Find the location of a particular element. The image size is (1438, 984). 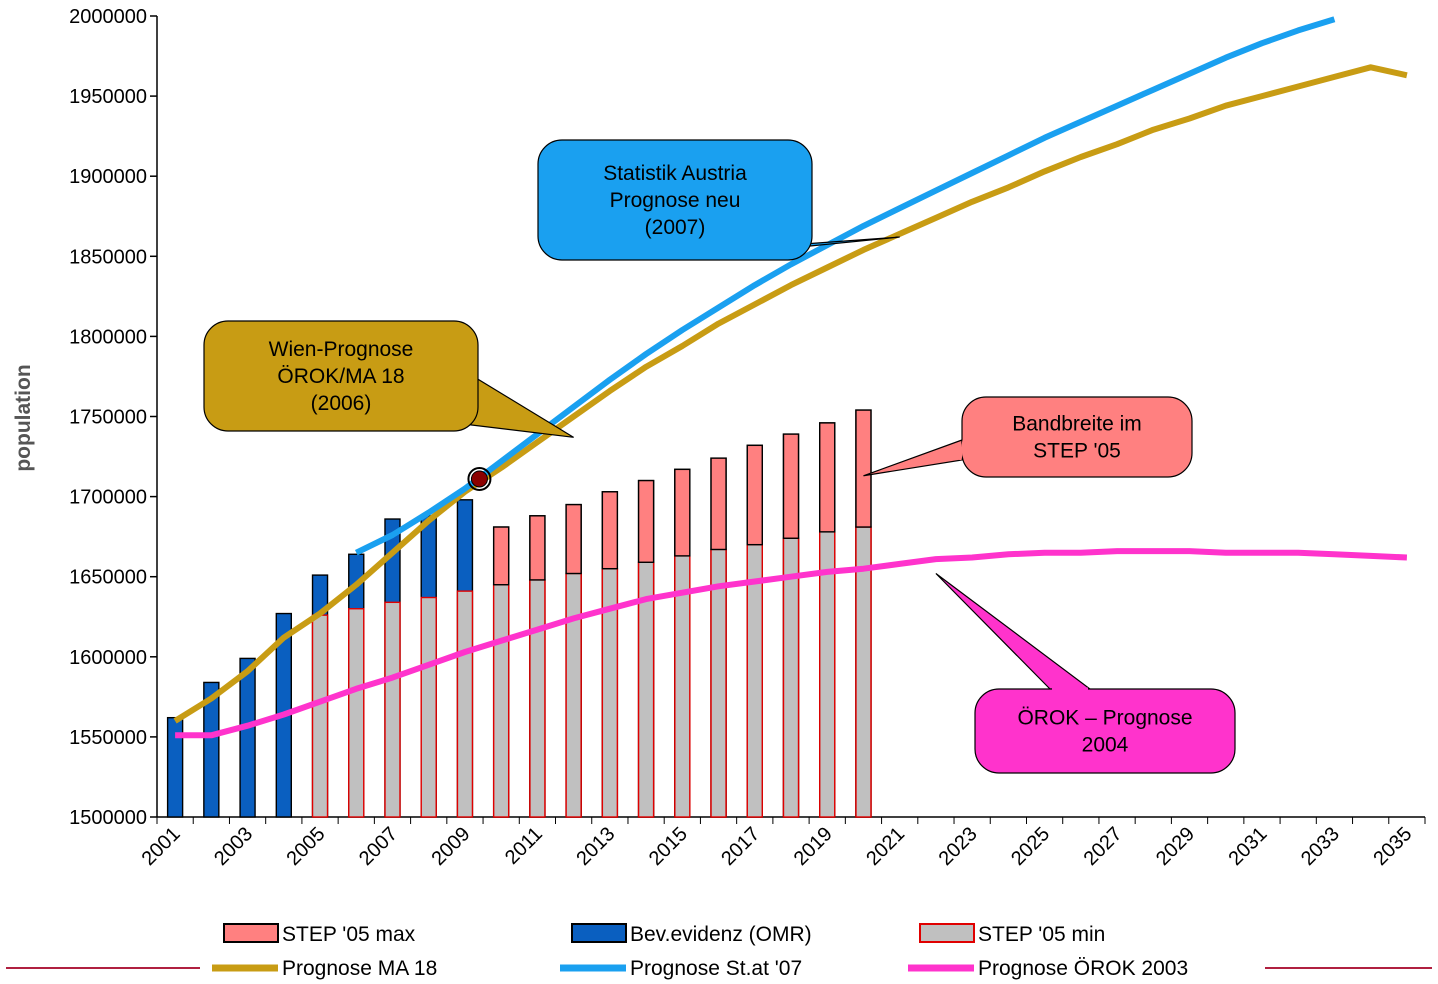

callout-label: ÖROK/MA 18 is located at coordinates (340, 376).